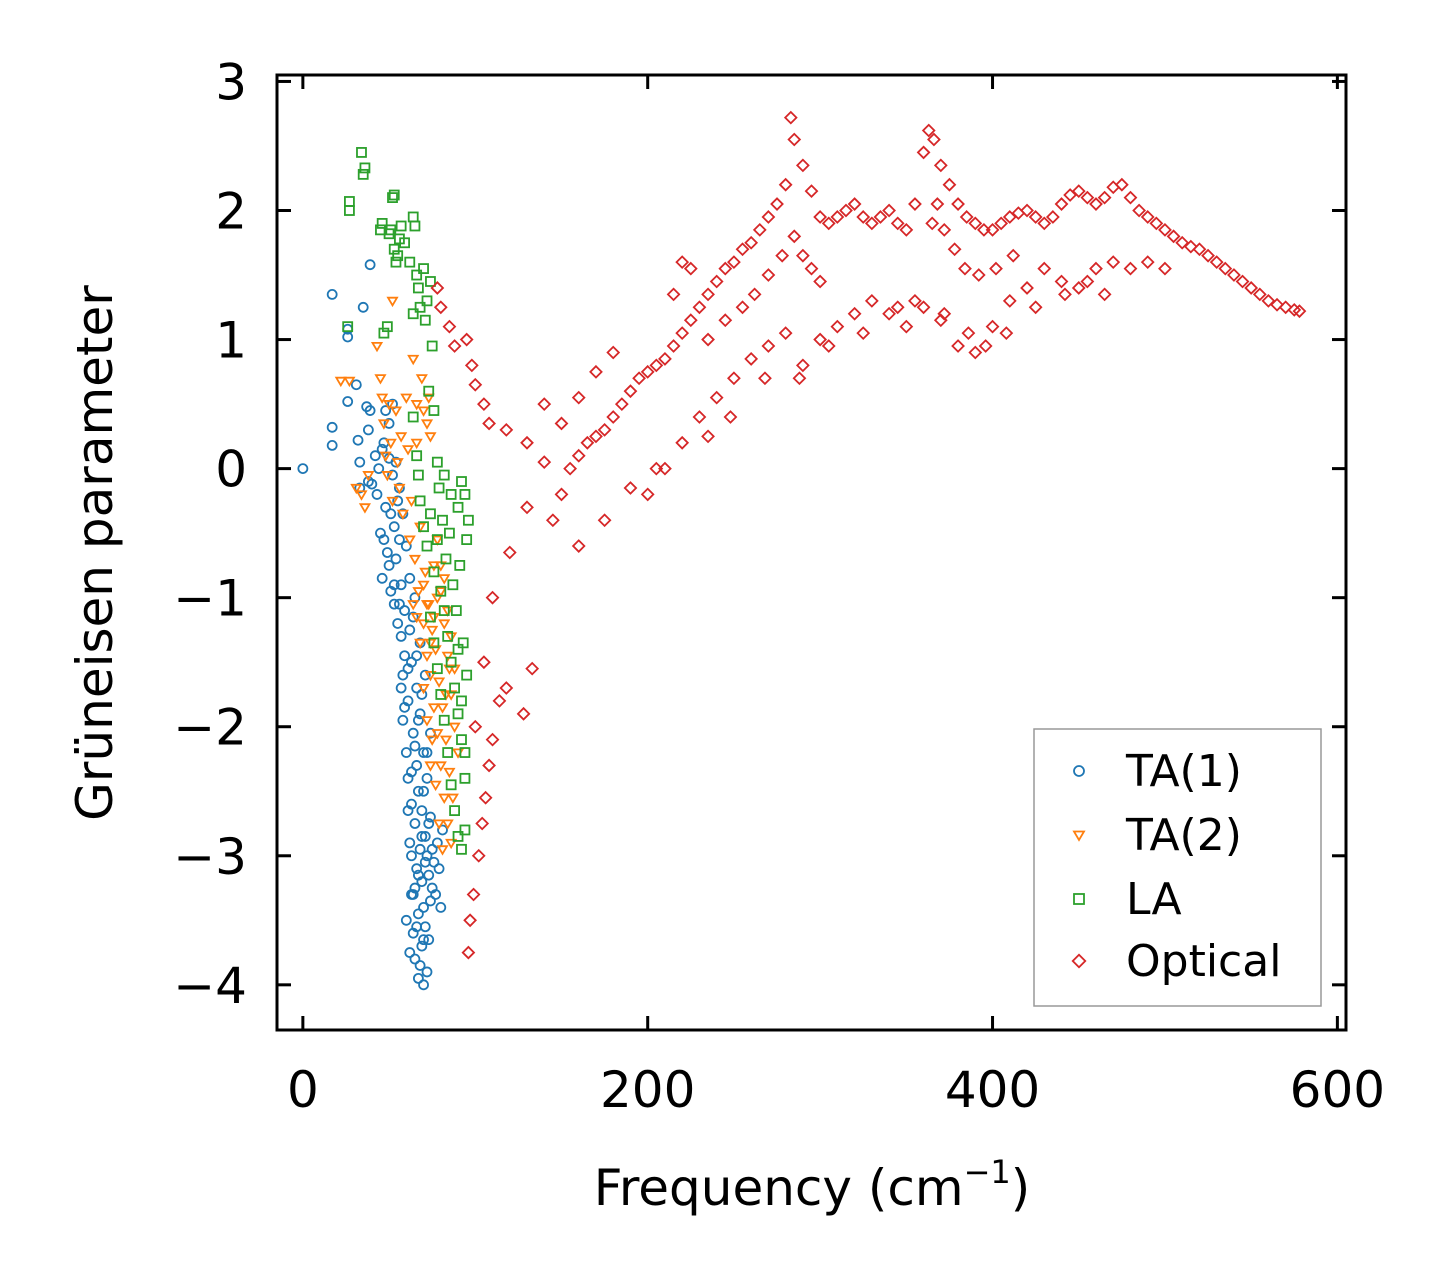  What do you see at coordinates (210, 728) in the screenshot?
I see `y-tick-label: −2` at bounding box center [210, 728].